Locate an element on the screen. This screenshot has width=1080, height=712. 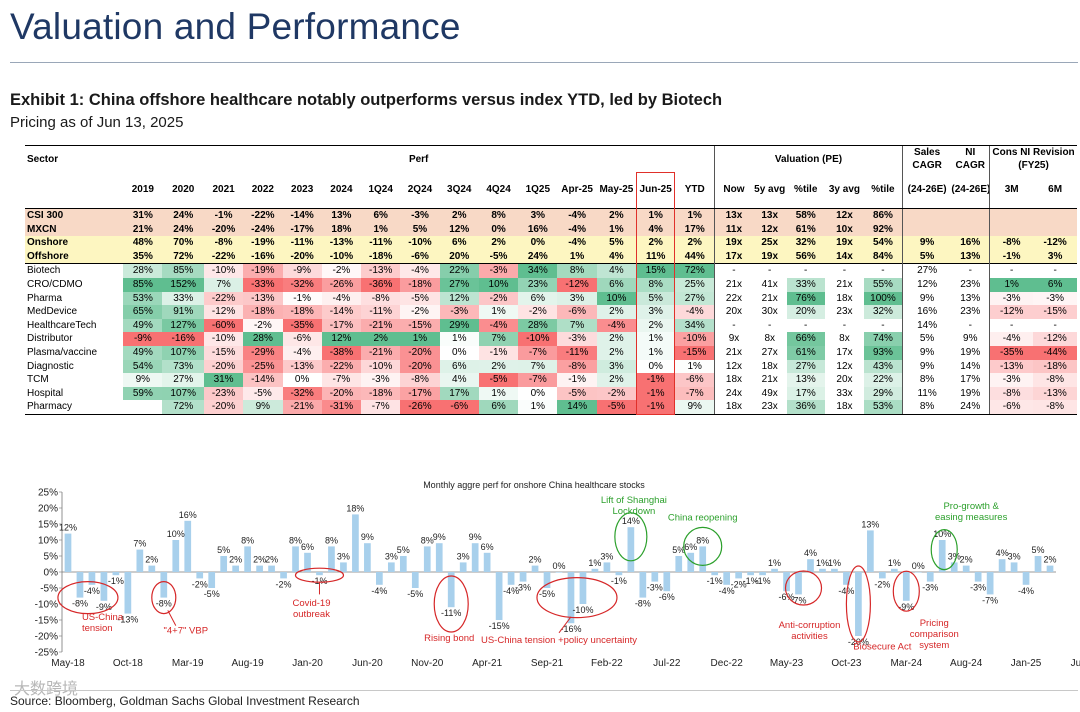
table-cell: 17% is located at coordinates (805, 393).